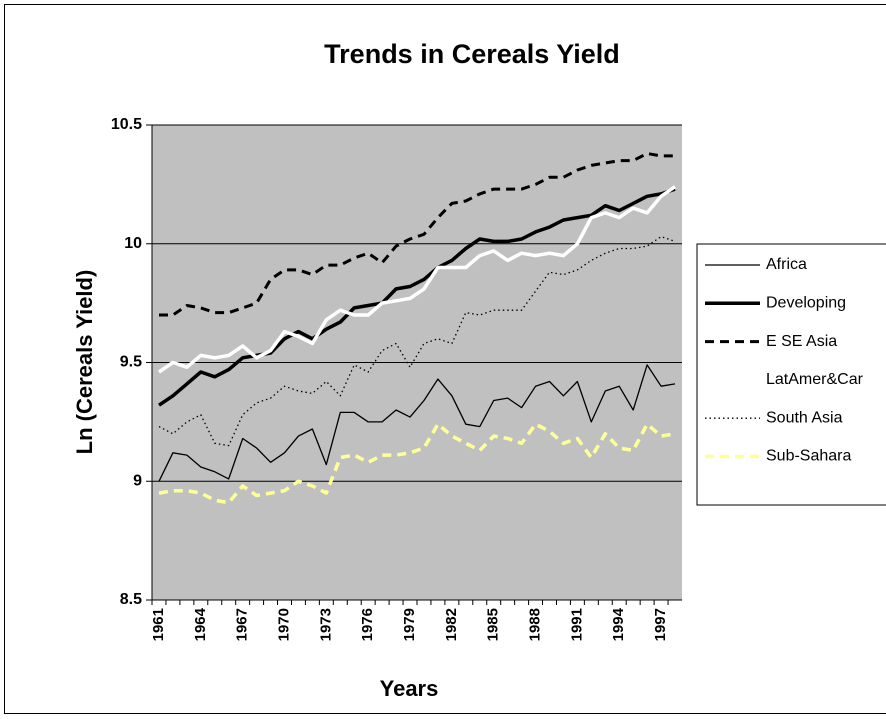  What do you see at coordinates (409, 688) in the screenshot?
I see `x-axis-title: Years` at bounding box center [409, 688].